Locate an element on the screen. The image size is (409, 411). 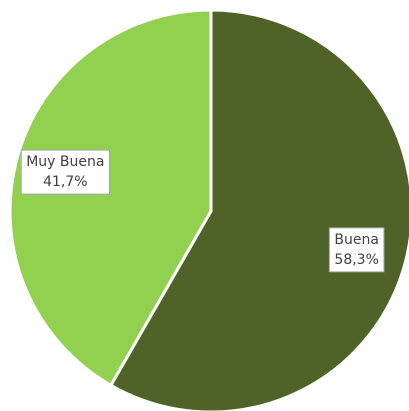
data-label: Muy Buena 41,7% is located at coordinates (65, 172).